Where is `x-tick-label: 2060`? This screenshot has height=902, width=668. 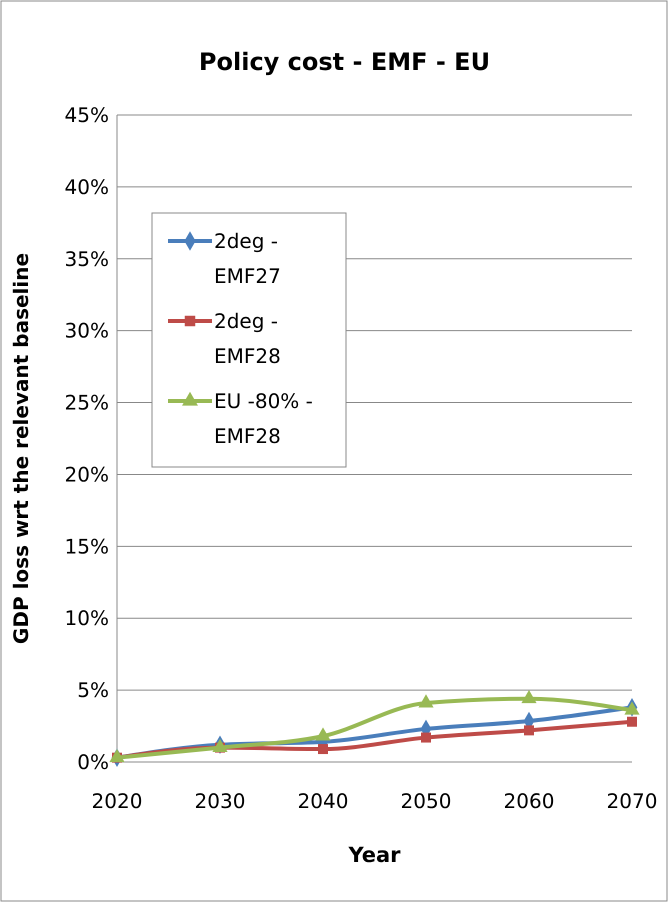 x-tick-label: 2060 is located at coordinates (529, 801).